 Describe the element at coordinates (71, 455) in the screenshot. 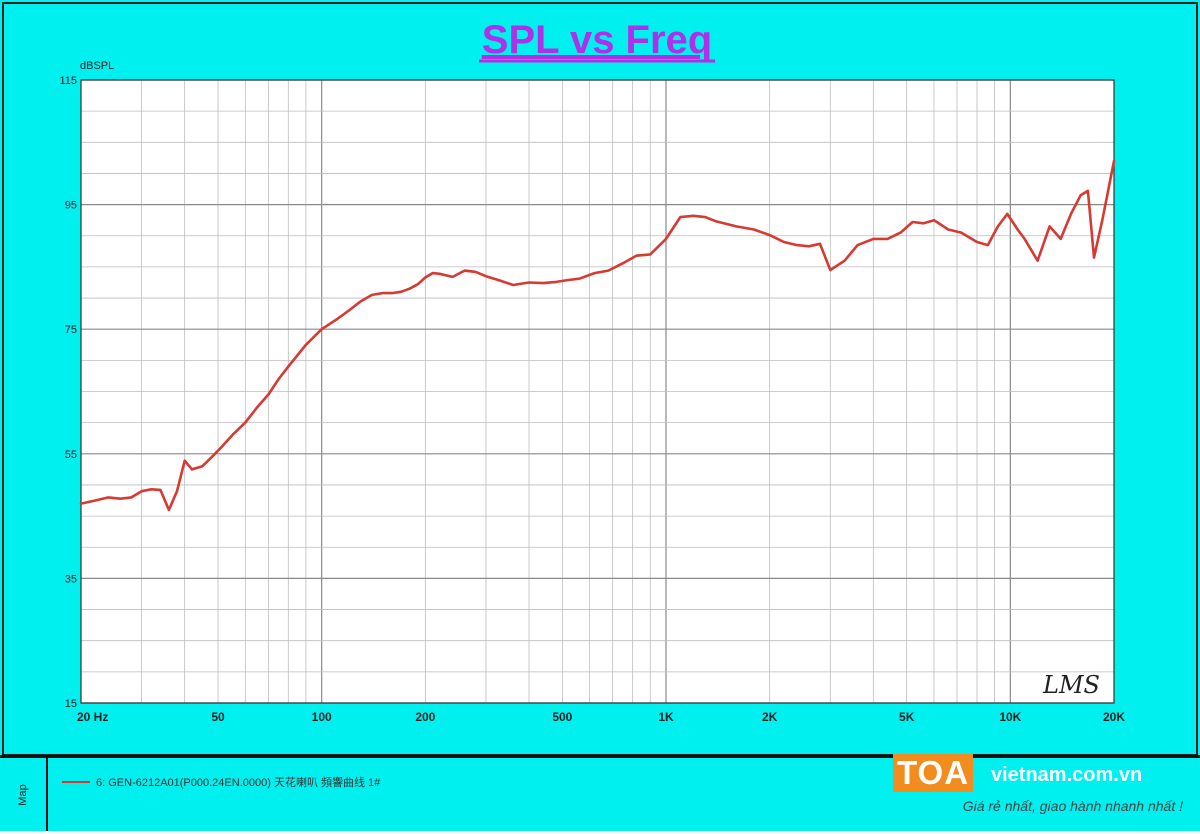

I see `y-tick-label: 55` at that location.